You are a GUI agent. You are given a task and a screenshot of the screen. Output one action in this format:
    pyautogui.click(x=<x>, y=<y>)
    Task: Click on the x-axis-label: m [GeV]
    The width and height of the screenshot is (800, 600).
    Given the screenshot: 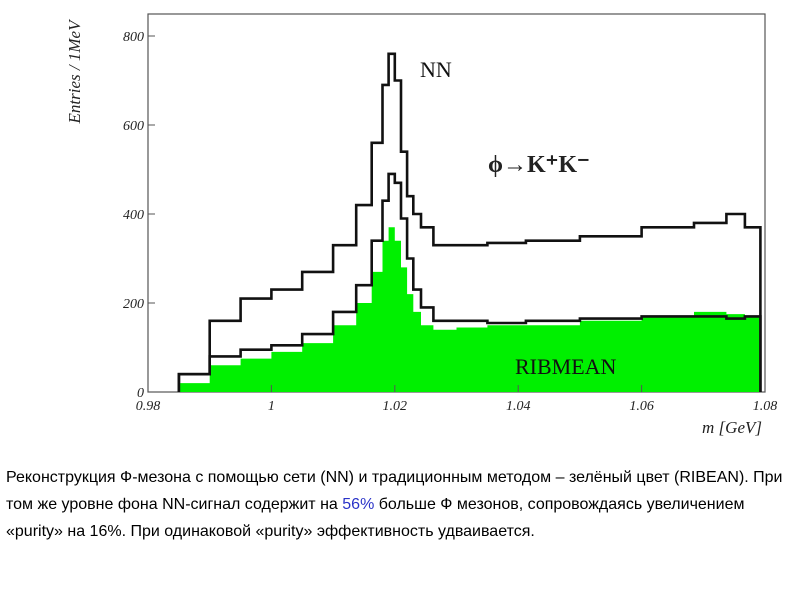 What is the action you would take?
    pyautogui.click(x=732, y=427)
    